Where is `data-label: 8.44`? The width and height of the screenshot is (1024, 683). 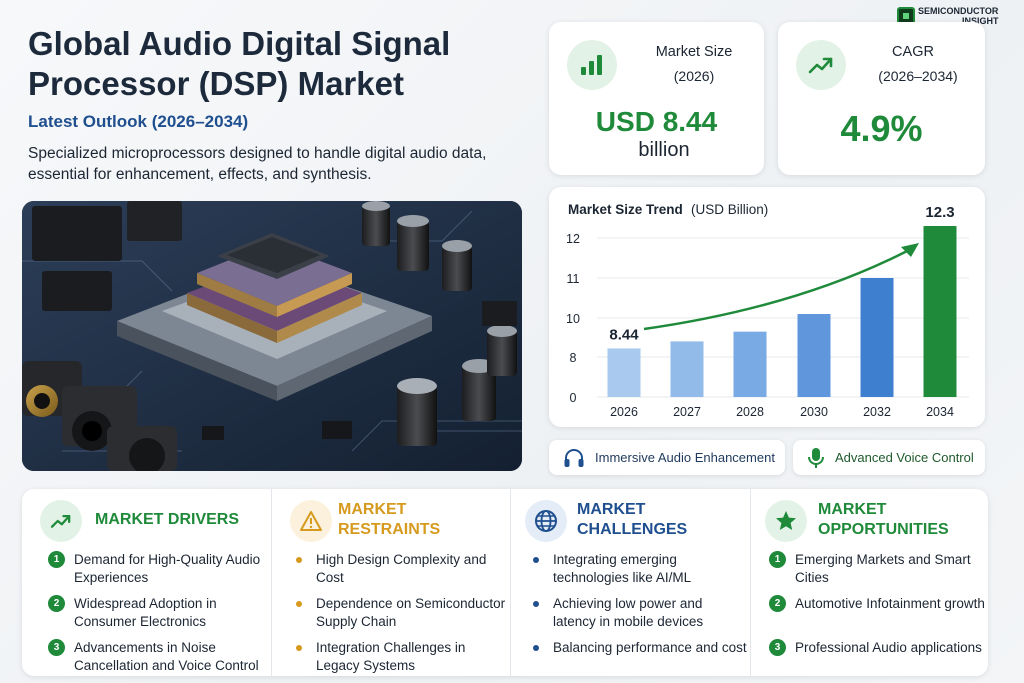
data-label: 8.44 is located at coordinates (624, 334).